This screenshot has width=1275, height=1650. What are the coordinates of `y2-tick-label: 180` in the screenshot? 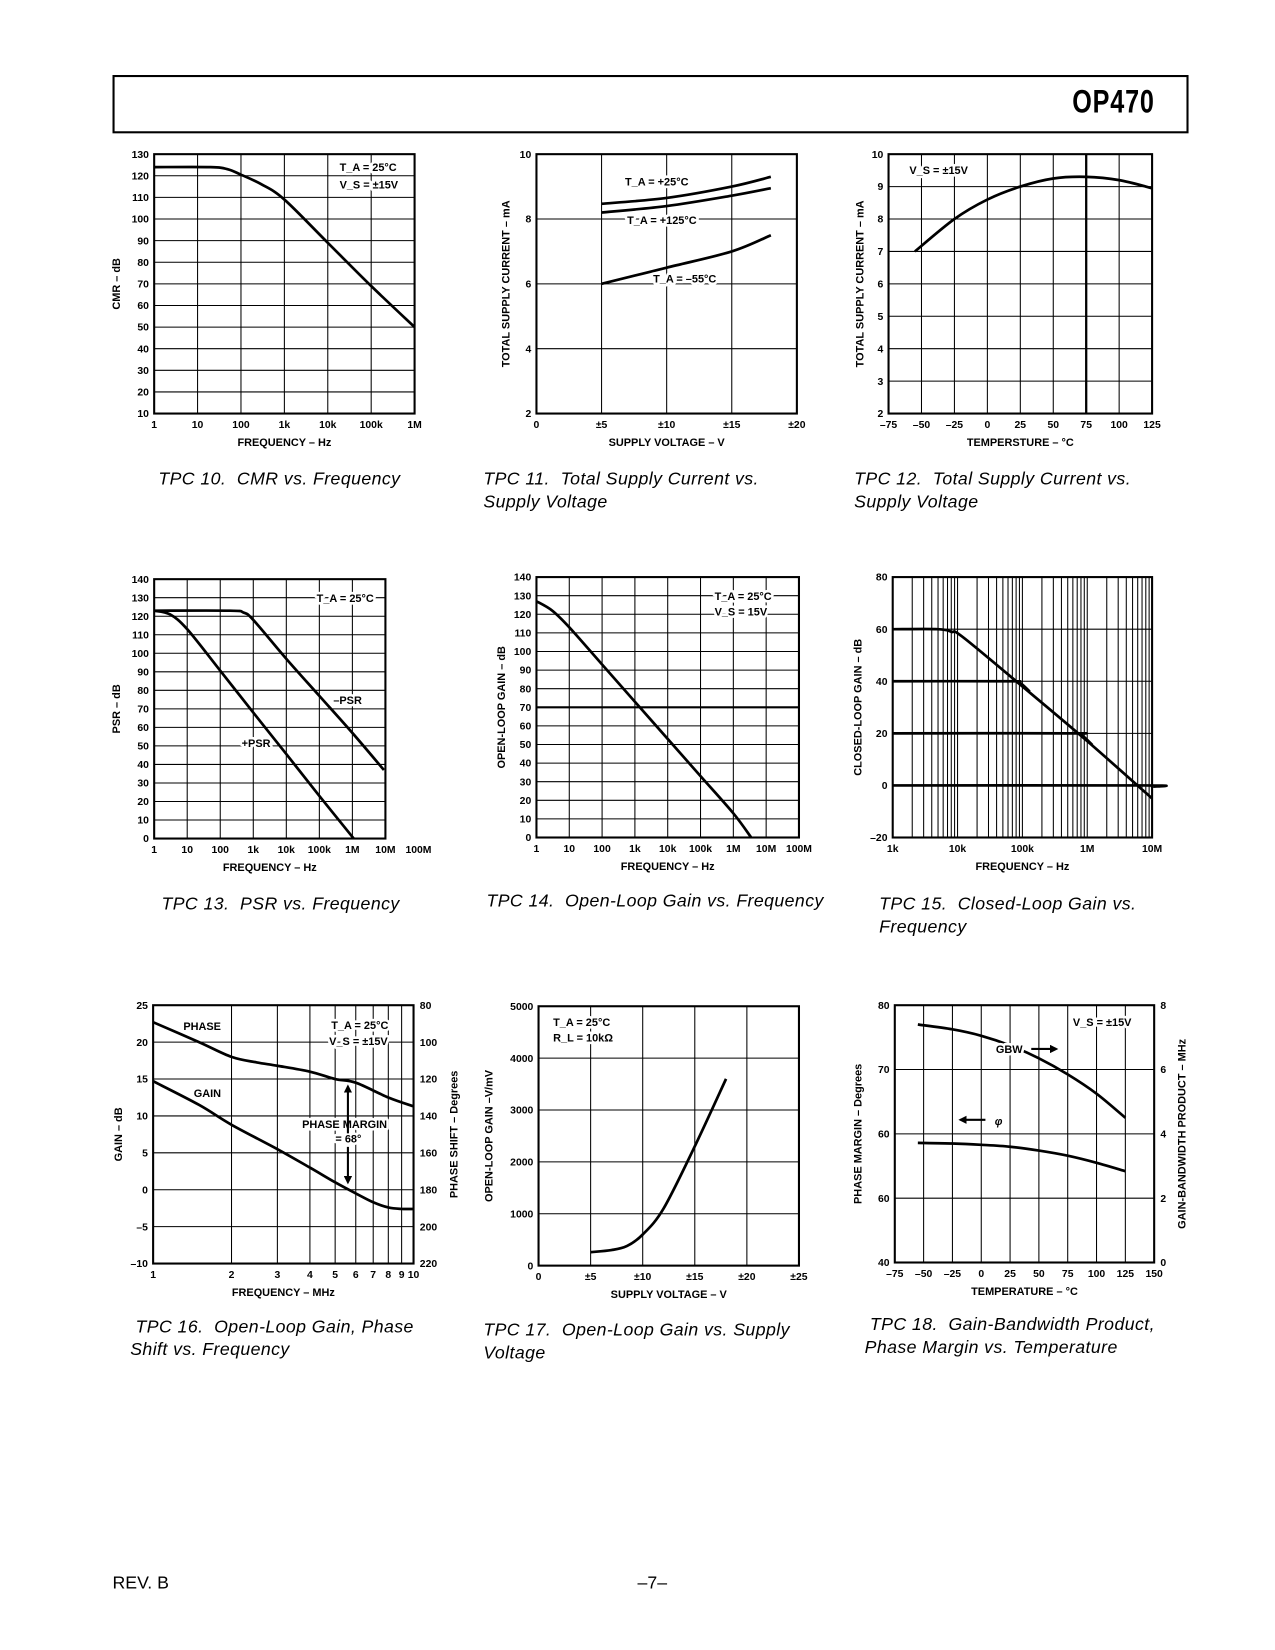 It's located at (429, 1190).